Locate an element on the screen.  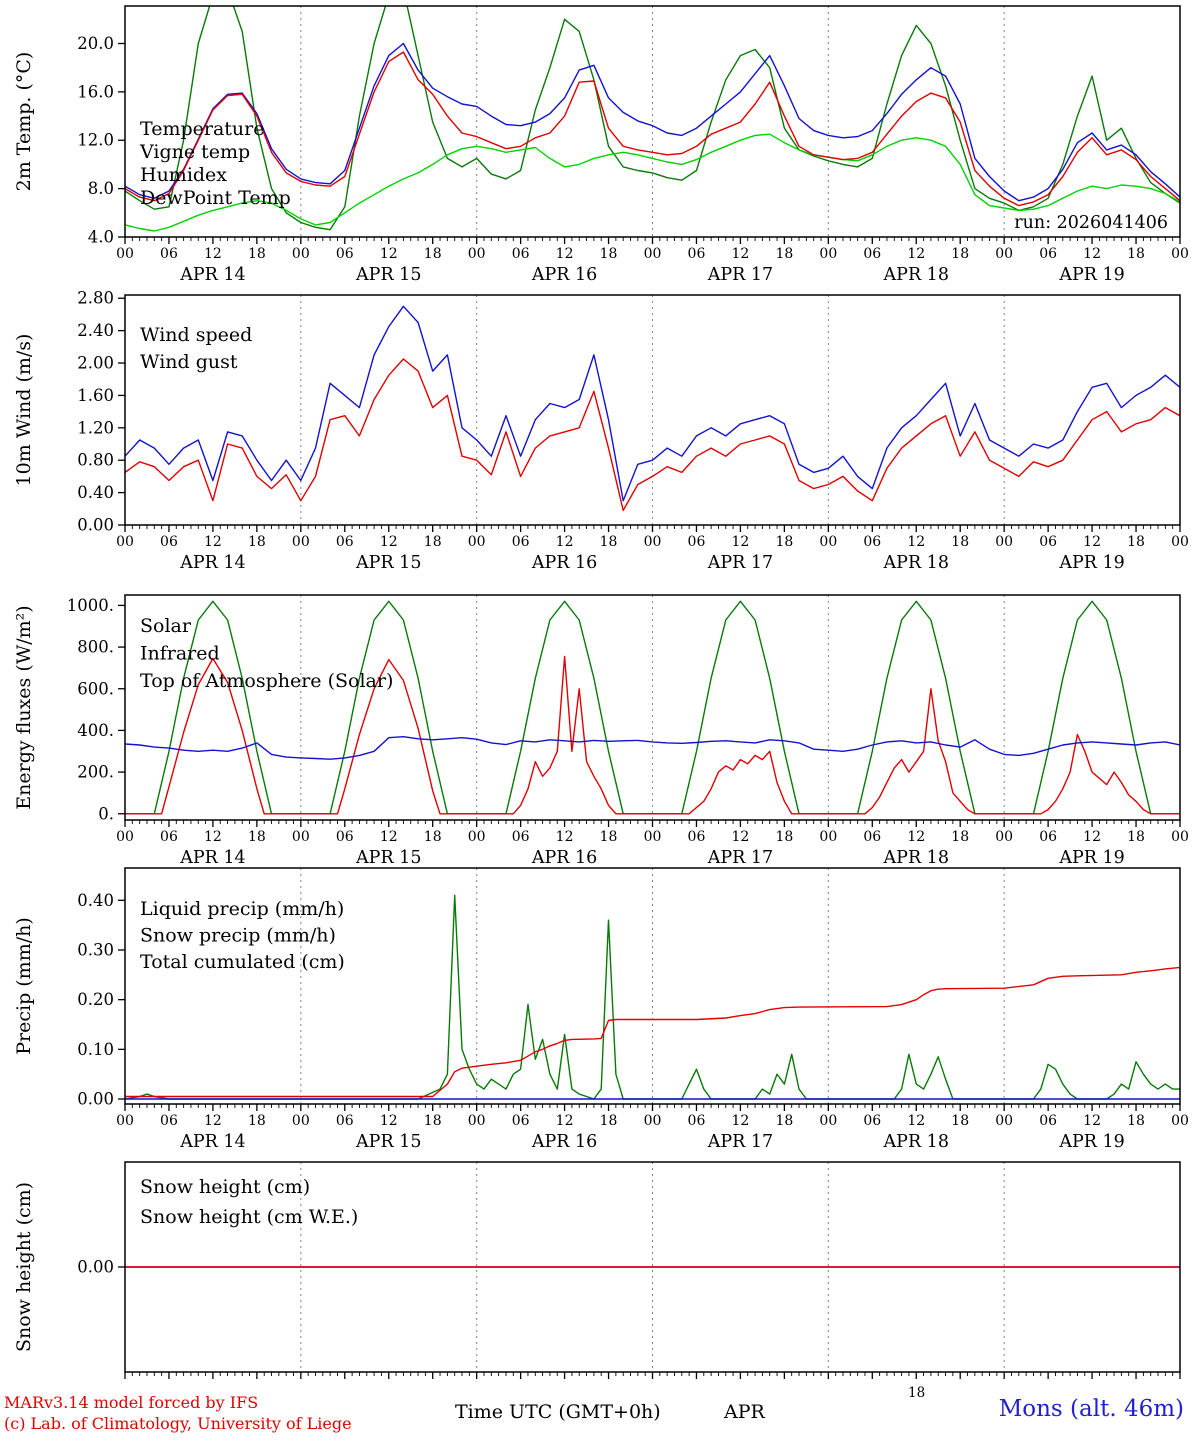
legend-snow-precip-mm-h: Snow precip (mm/h) is located at coordinates (238, 936).